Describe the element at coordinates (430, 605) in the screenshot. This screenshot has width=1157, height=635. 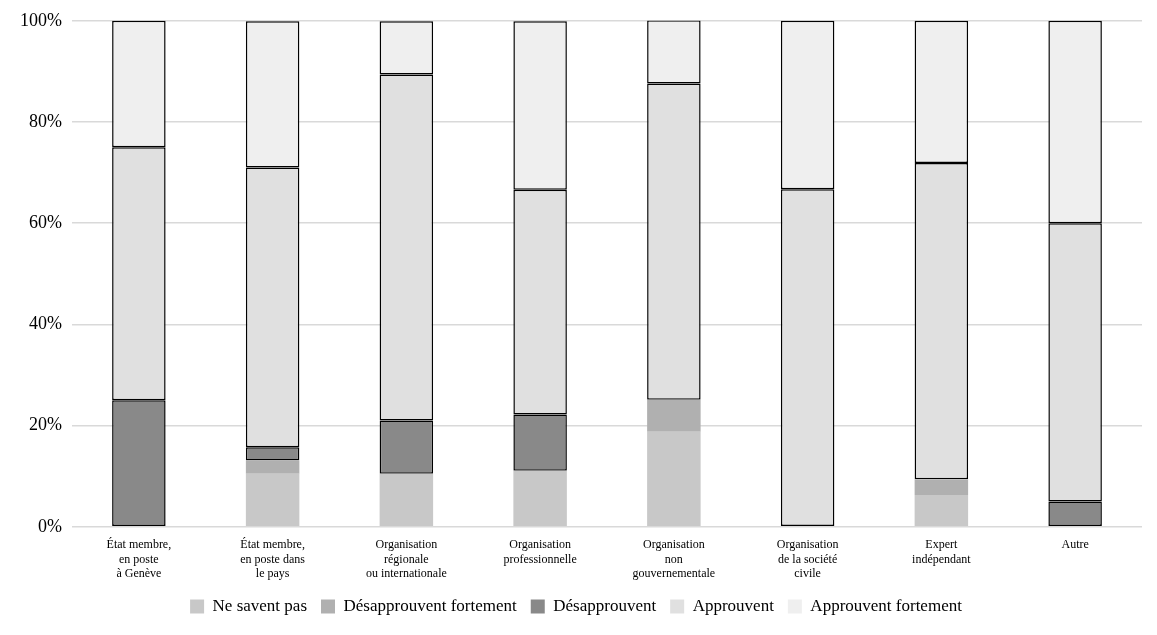
I see `legend-label: Désapprouvent fortement` at that location.